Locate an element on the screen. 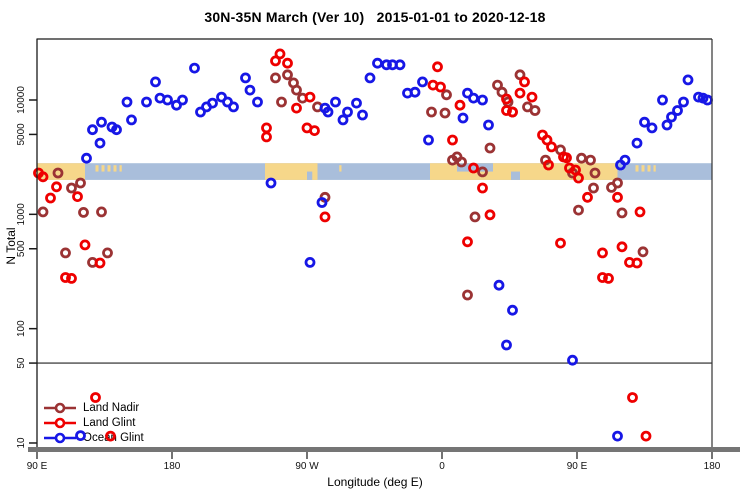 Image resolution: width=750 pixels, height=500 pixels. x-tick-label: 180 is located at coordinates (172, 466).